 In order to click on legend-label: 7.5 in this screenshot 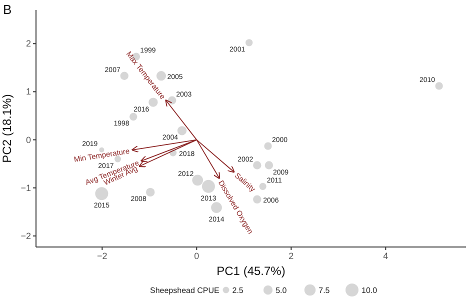, I will do `click(324, 290)`.